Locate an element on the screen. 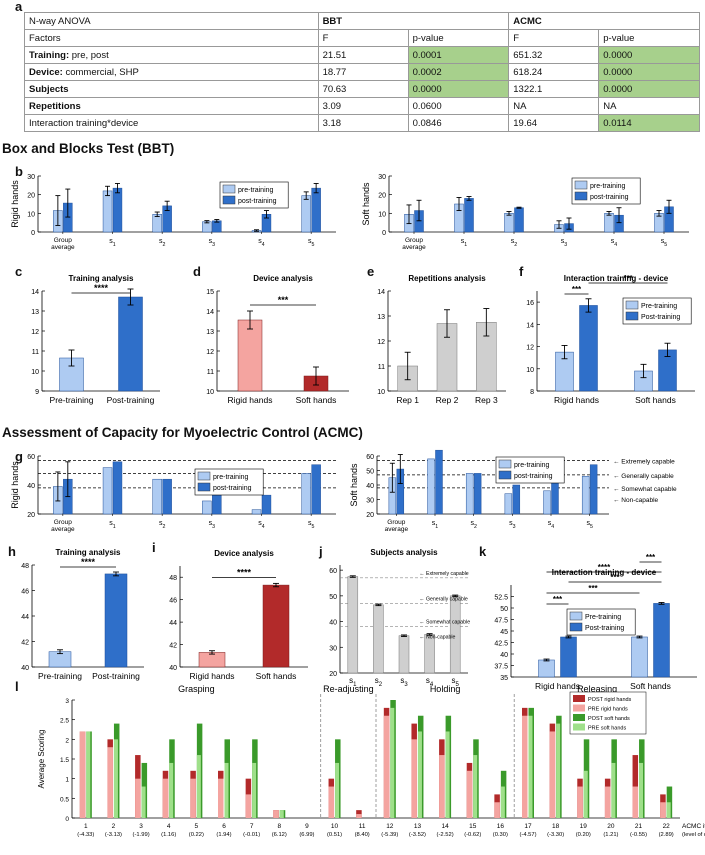 Image resolution: width=705 pixels, height=855 pixels. x-tick-label: s5 is located at coordinates (456, 682).